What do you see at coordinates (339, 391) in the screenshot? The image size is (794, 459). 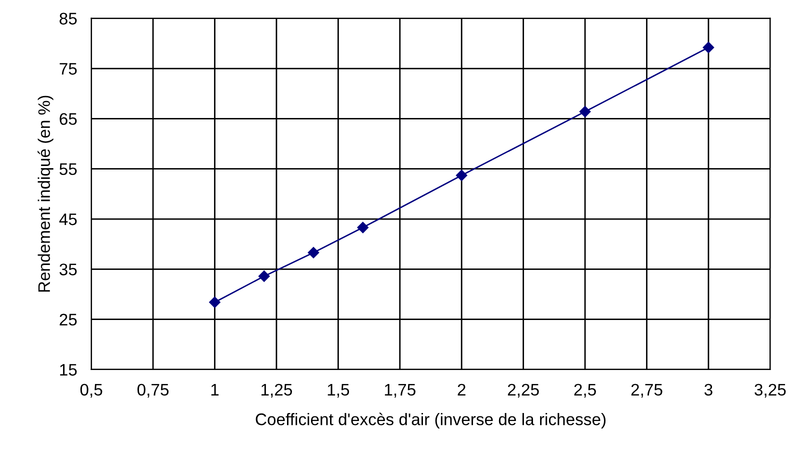 I see `x-tick-label: 1,5` at bounding box center [339, 391].